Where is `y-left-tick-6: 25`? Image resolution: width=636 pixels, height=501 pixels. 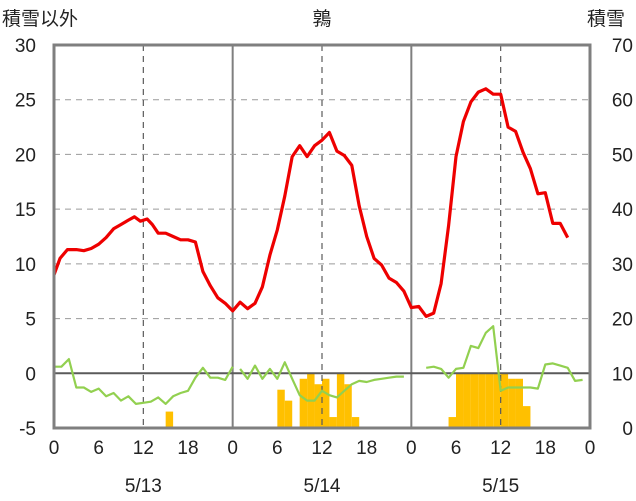
y-left-tick-6: 25 is located at coordinates (25, 101).